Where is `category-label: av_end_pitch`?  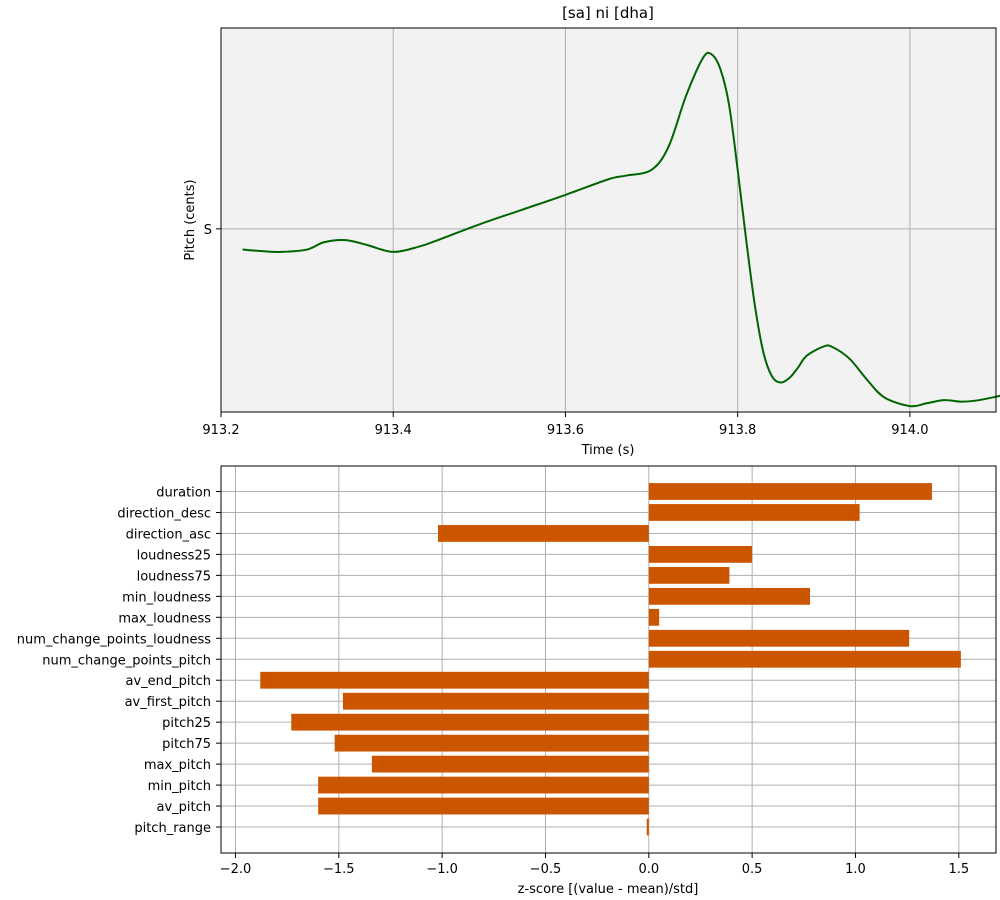 category-label: av_end_pitch is located at coordinates (169, 681).